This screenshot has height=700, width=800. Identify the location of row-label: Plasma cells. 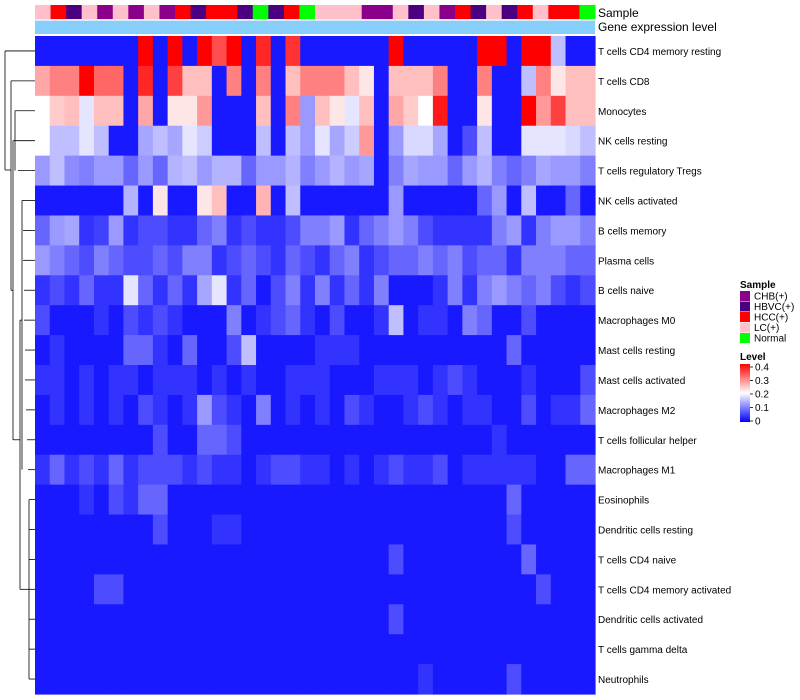
(626, 261).